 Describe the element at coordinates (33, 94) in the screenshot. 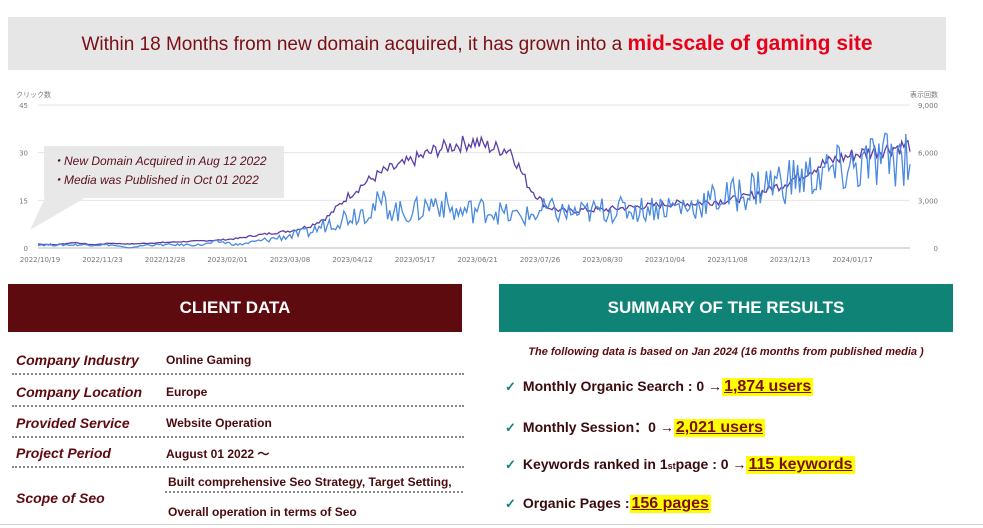

I see `left-axis-label: クリック数` at that location.